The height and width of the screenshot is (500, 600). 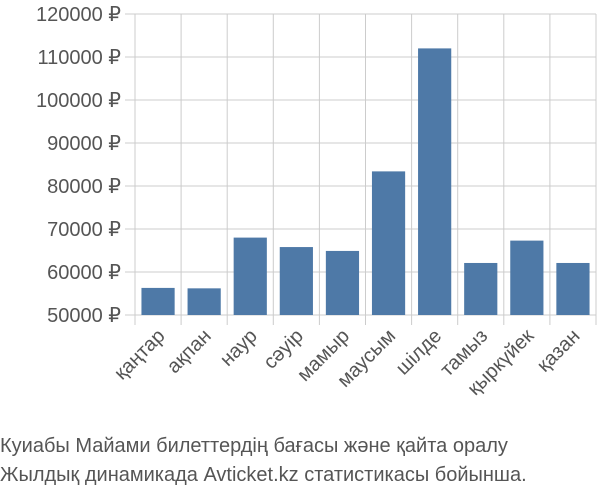 I want to click on x-tick-label: наур, so click(x=239, y=348).